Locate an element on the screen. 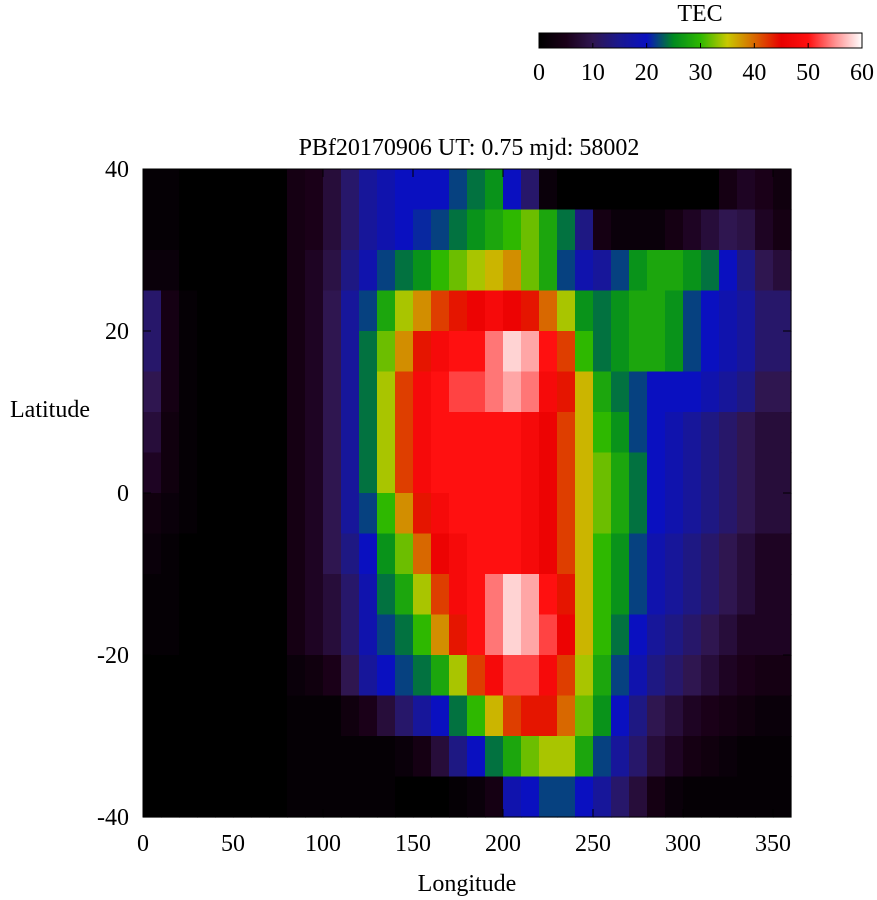 This screenshot has width=877, height=900. y-tick-label: -40 is located at coordinates (113, 818).